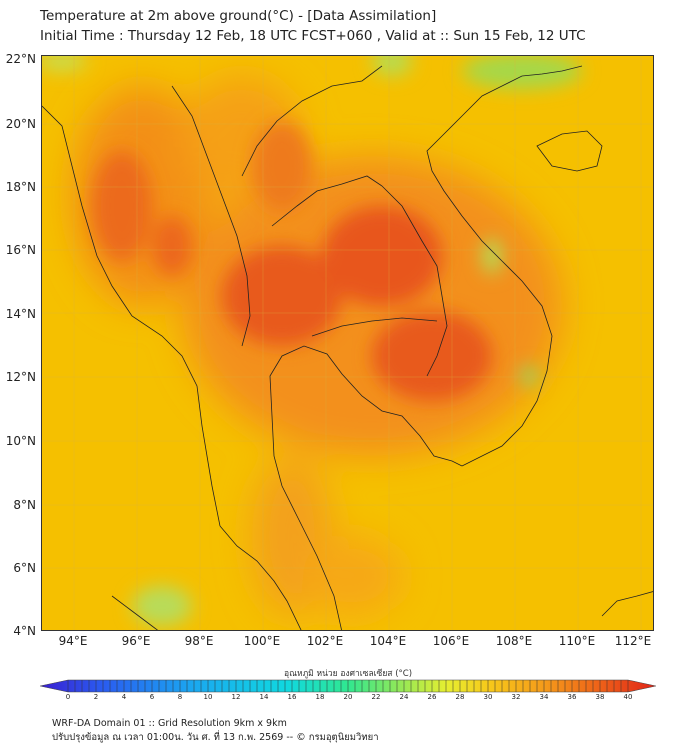 The width and height of the screenshot is (676, 756). I want to click on lat-label: 6°N, so click(24, 568).